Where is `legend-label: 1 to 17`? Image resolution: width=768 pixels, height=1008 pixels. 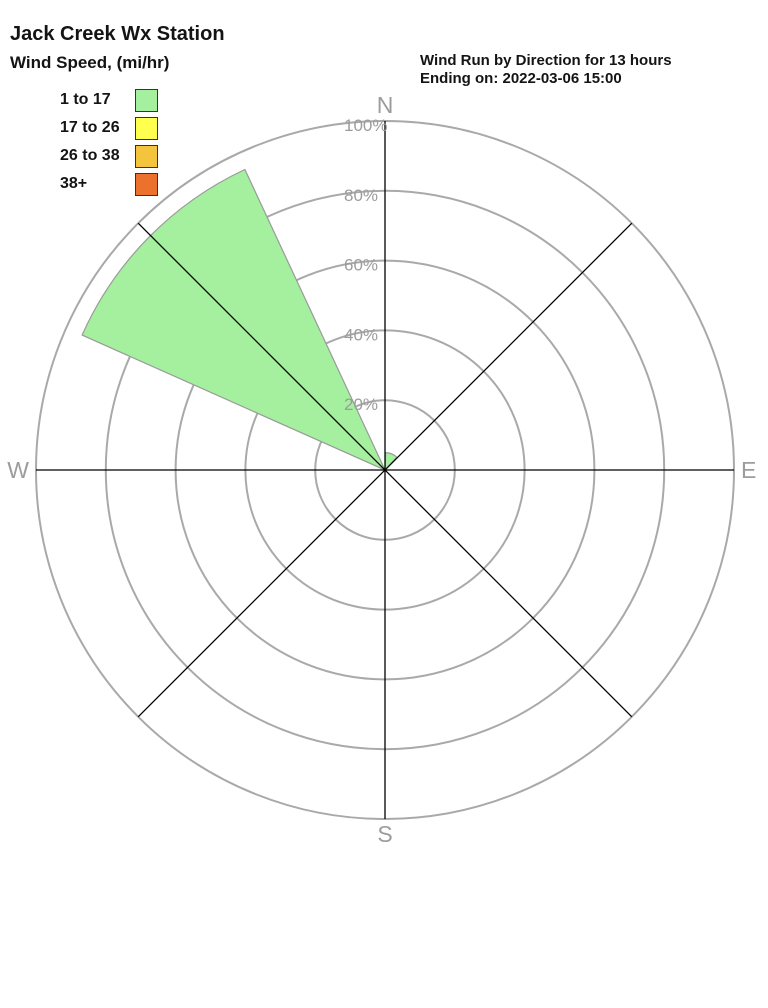 legend-label: 1 to 17 is located at coordinates (85, 99).